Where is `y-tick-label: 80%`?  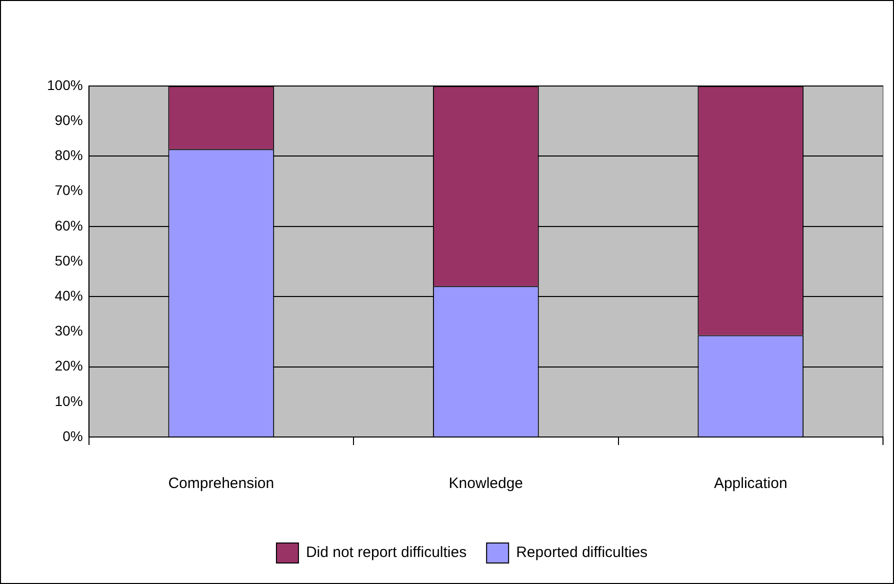 y-tick-label: 80% is located at coordinates (68, 155).